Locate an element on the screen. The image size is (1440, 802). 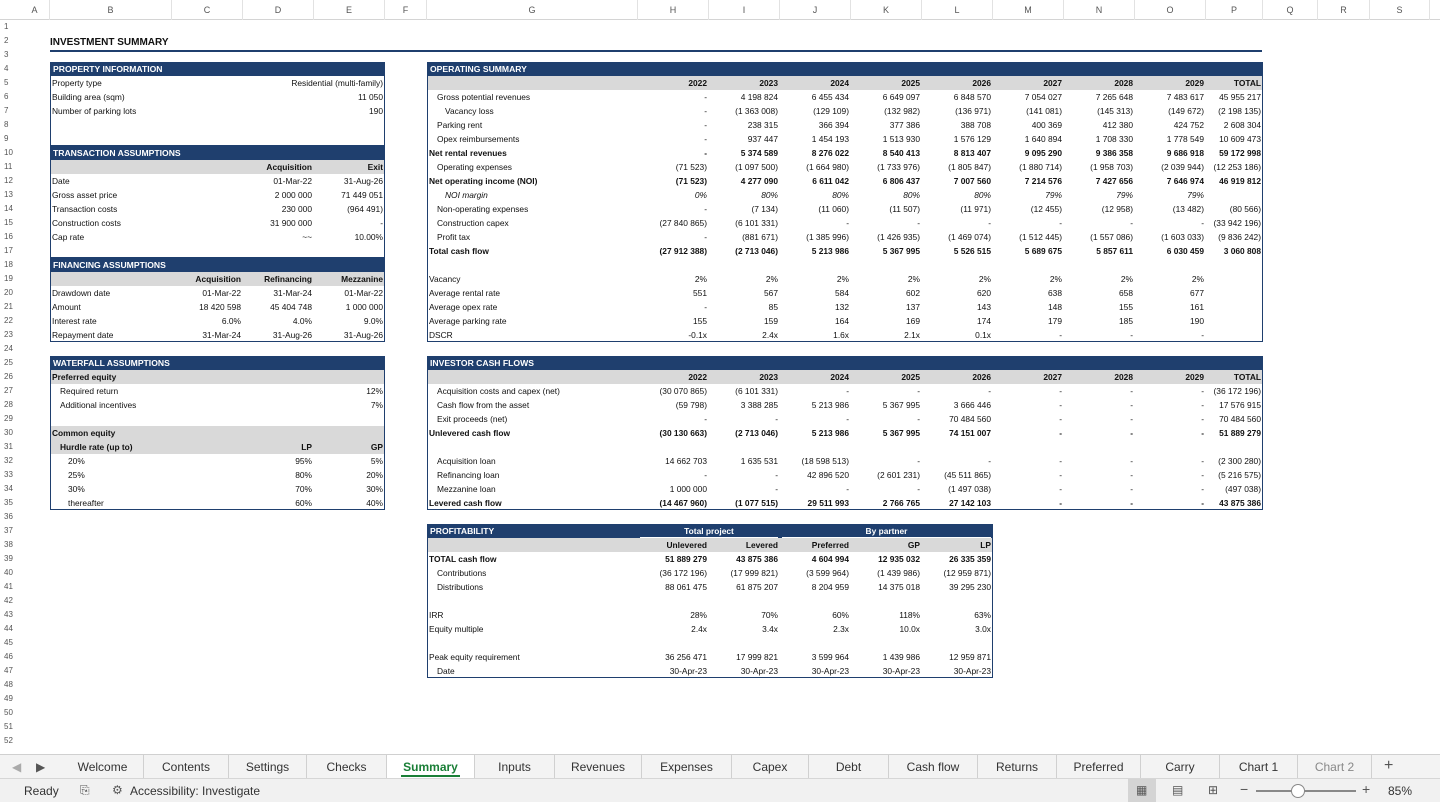
row-header-36: 36 is located at coordinates (8, 516).